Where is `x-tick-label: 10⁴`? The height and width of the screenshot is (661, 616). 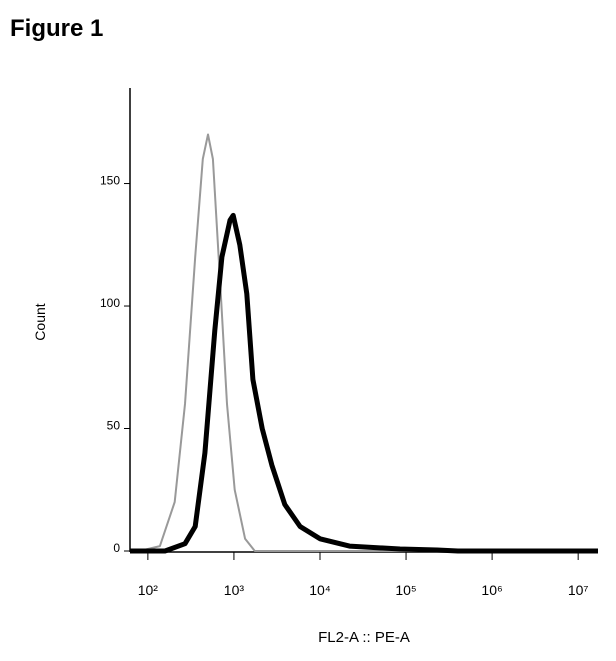
x-tick-label: 10⁴ is located at coordinates (320, 590).